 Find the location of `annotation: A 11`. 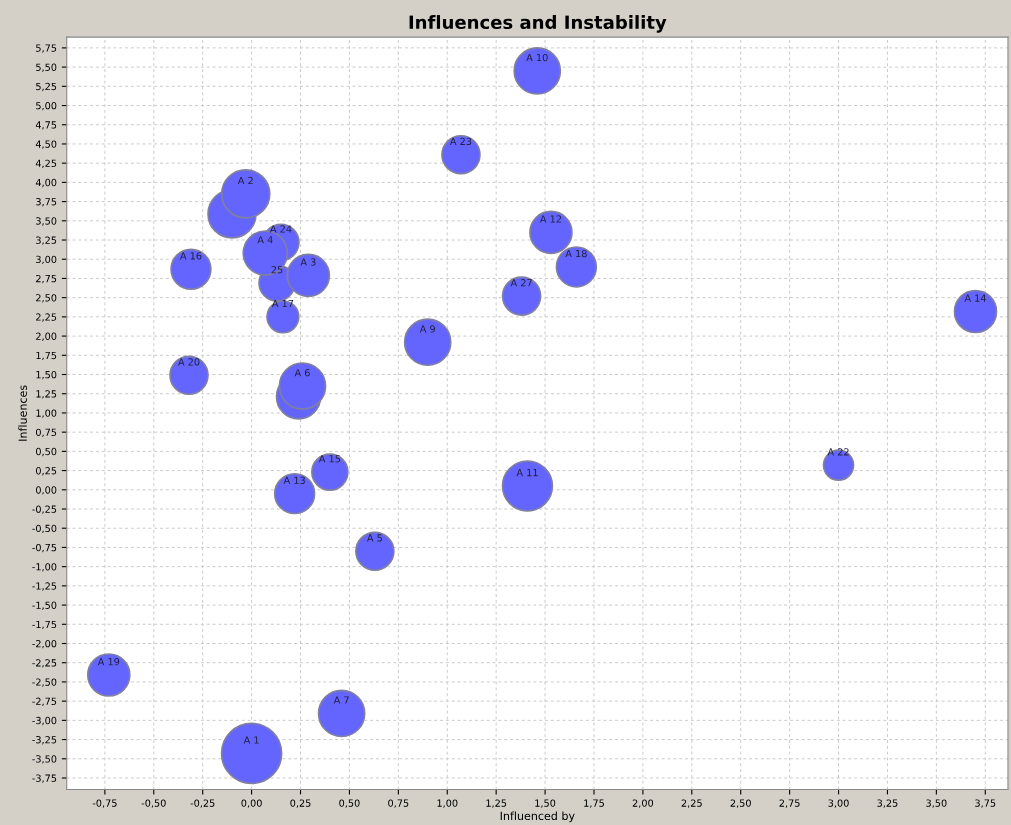

annotation: A 11 is located at coordinates (527, 473).